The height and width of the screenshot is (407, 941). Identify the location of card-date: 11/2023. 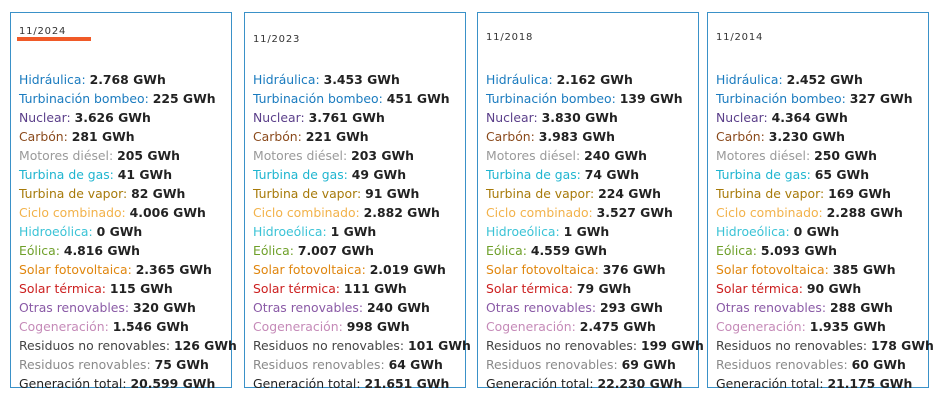
(277, 39).